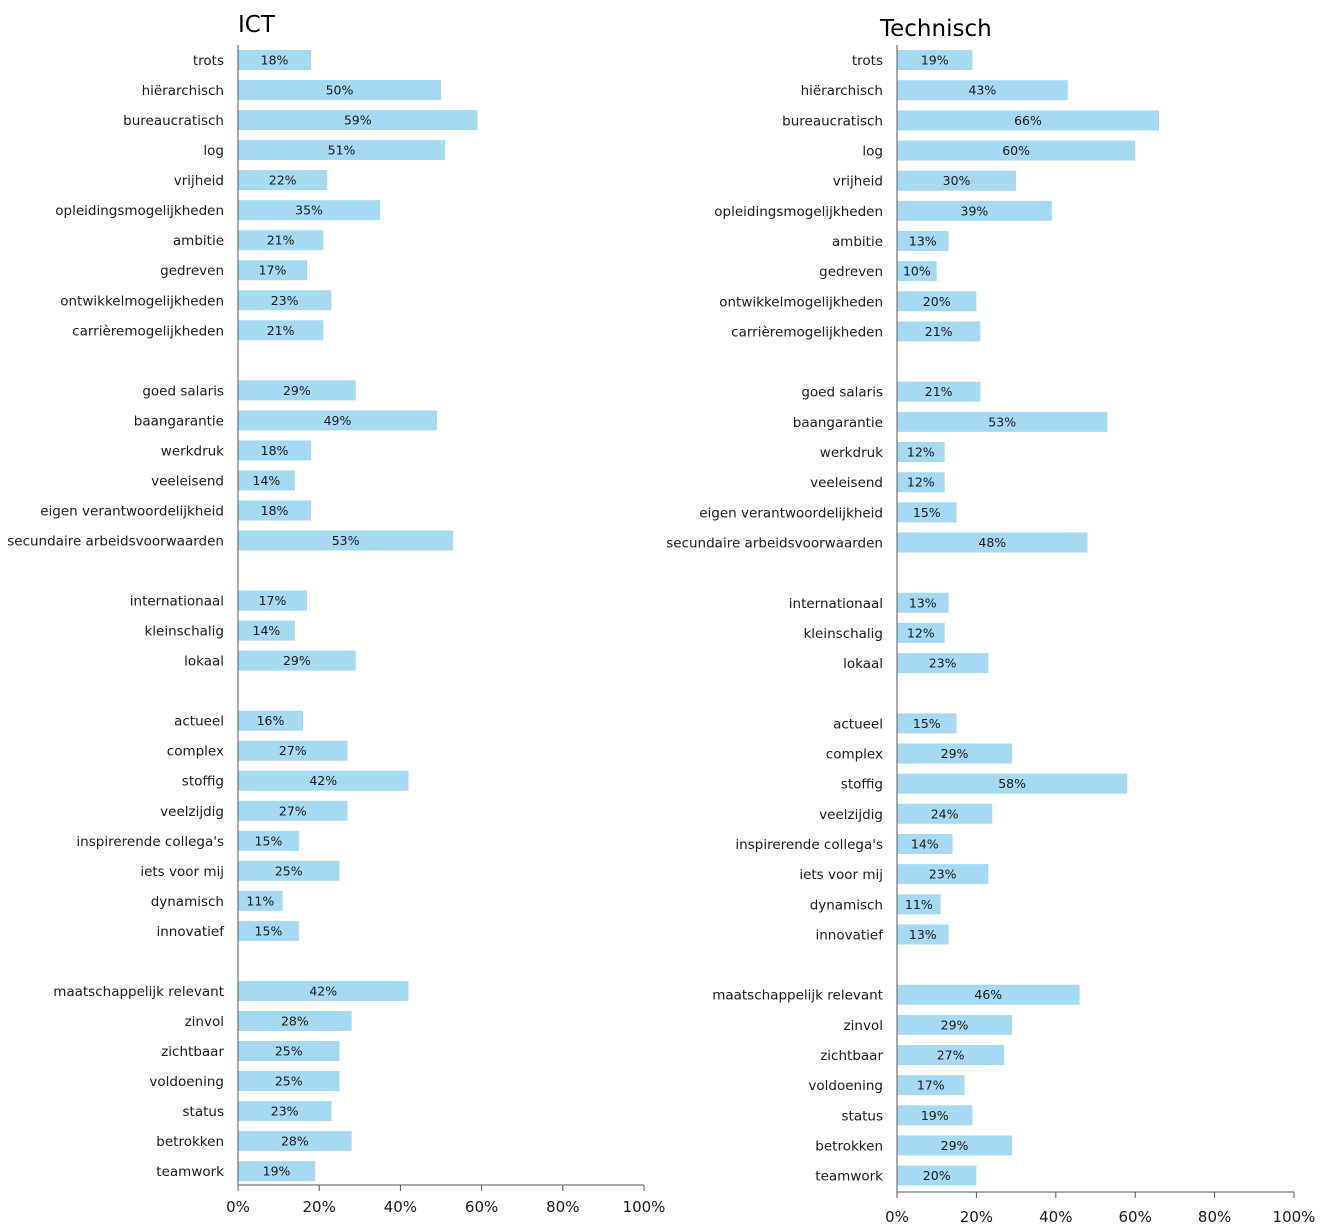 The image size is (1330, 1230). What do you see at coordinates (1294, 1216) in the screenshot?
I see `x-tick-label: 100%` at bounding box center [1294, 1216].